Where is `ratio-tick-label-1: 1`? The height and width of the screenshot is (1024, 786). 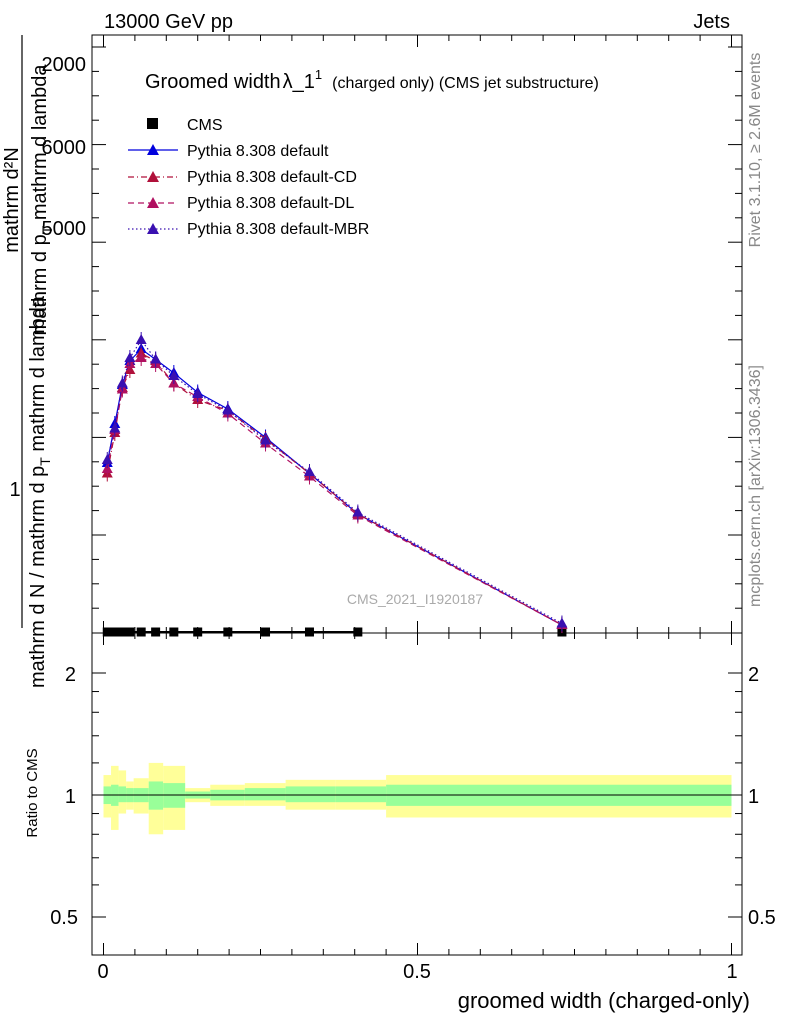
ratio-tick-label-1: 1 is located at coordinates (70, 797).